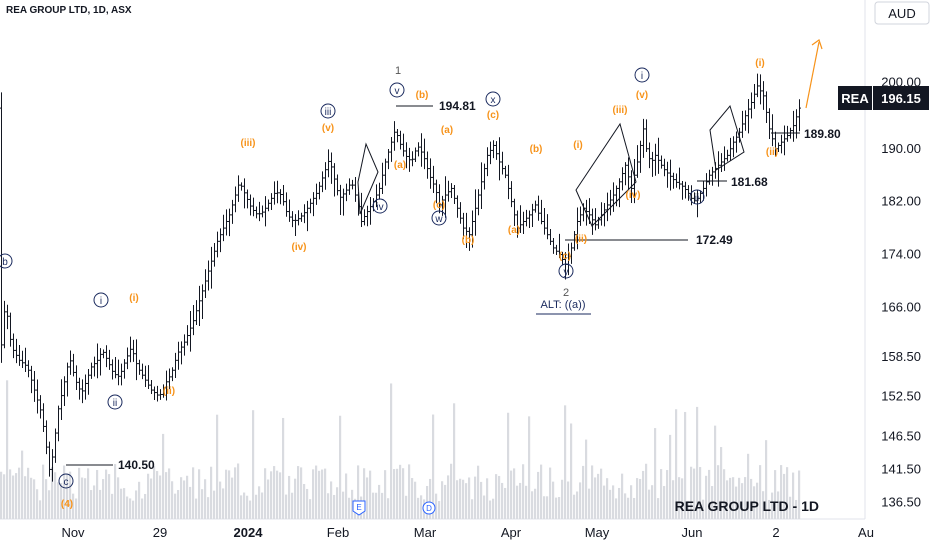 This screenshot has width=932, height=550. I want to click on x-tick-label: Au, so click(866, 532).